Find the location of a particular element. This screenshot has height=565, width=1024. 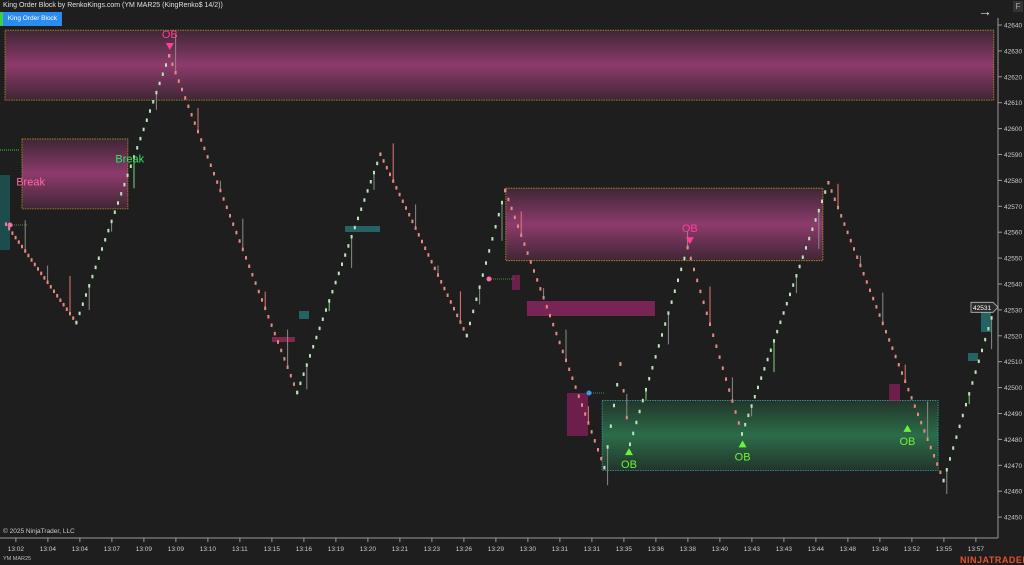

x-tick-label: 13:30 is located at coordinates (528, 549).